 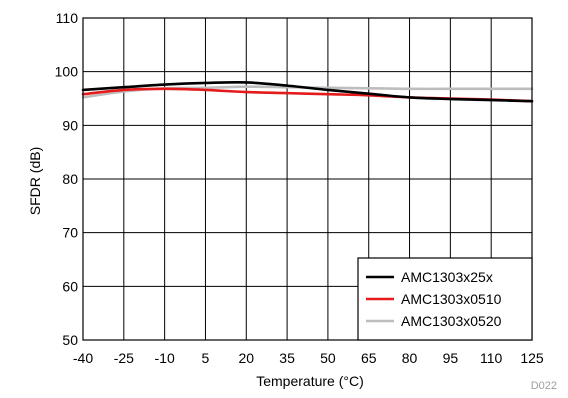 What do you see at coordinates (246, 358) in the screenshot?
I see `x-tick-label: 20` at bounding box center [246, 358].